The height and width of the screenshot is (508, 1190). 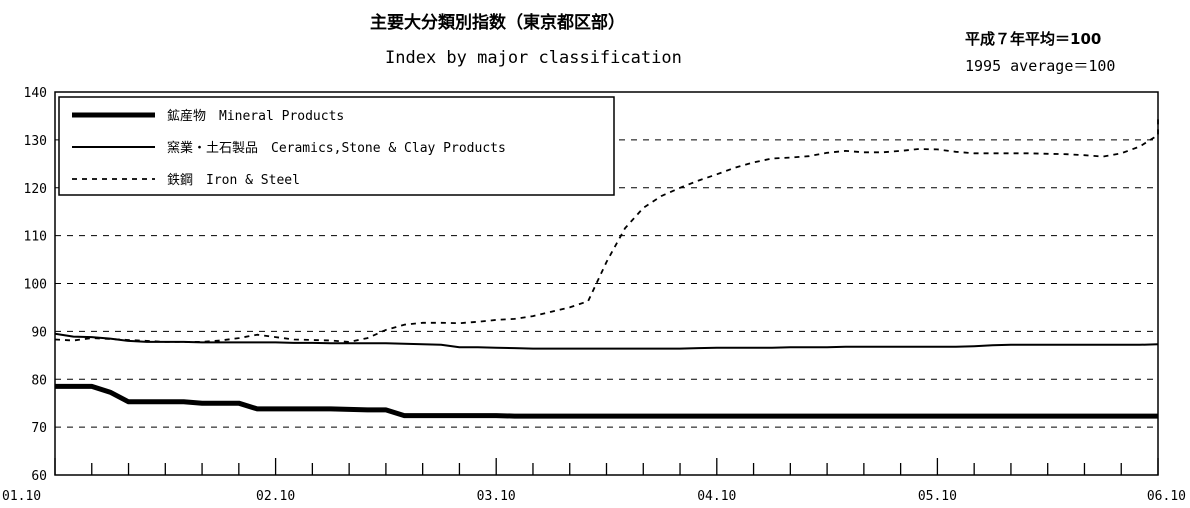 What do you see at coordinates (35, 237) in the screenshot?
I see `y-tick-label-110: 110` at bounding box center [35, 237].